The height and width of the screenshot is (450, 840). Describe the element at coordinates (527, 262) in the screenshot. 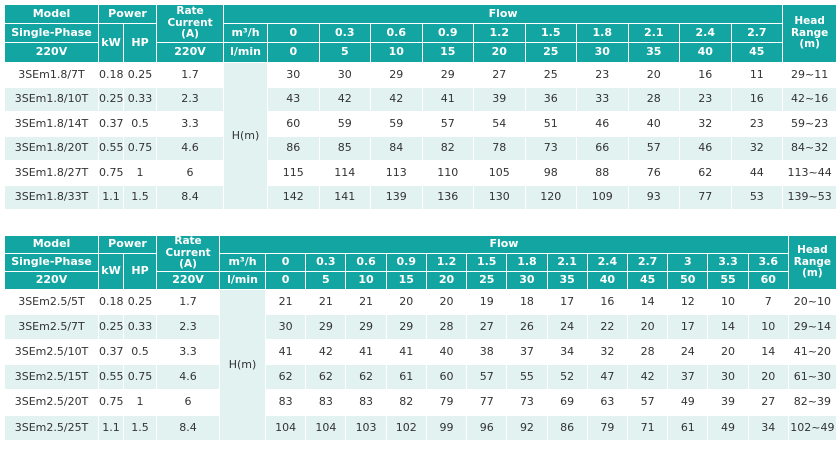

I see `flow-m3h-value: 1.8` at that location.